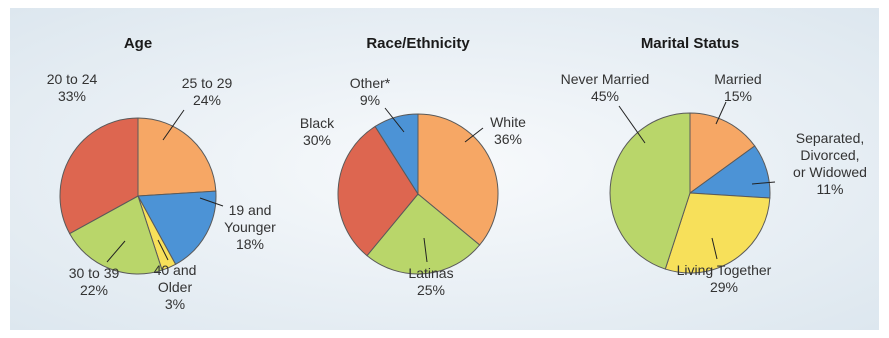 The width and height of the screenshot is (889, 338). I want to click on leader-line-19-and-younger, so click(211, 202).